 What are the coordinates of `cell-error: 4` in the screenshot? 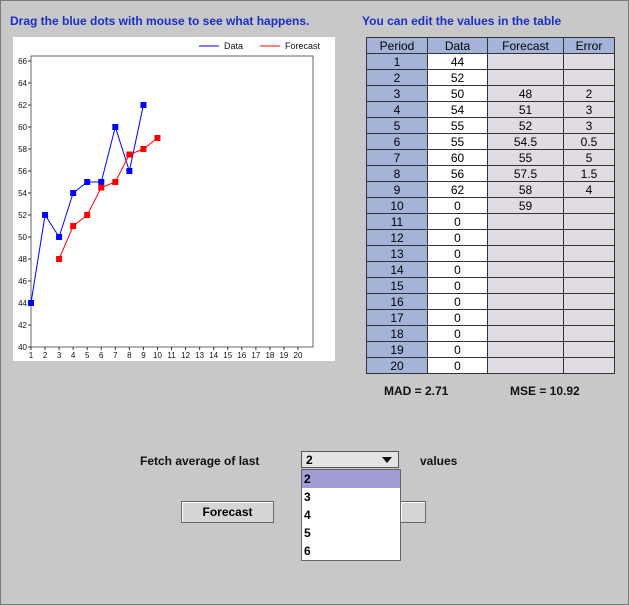 It's located at (589, 189).